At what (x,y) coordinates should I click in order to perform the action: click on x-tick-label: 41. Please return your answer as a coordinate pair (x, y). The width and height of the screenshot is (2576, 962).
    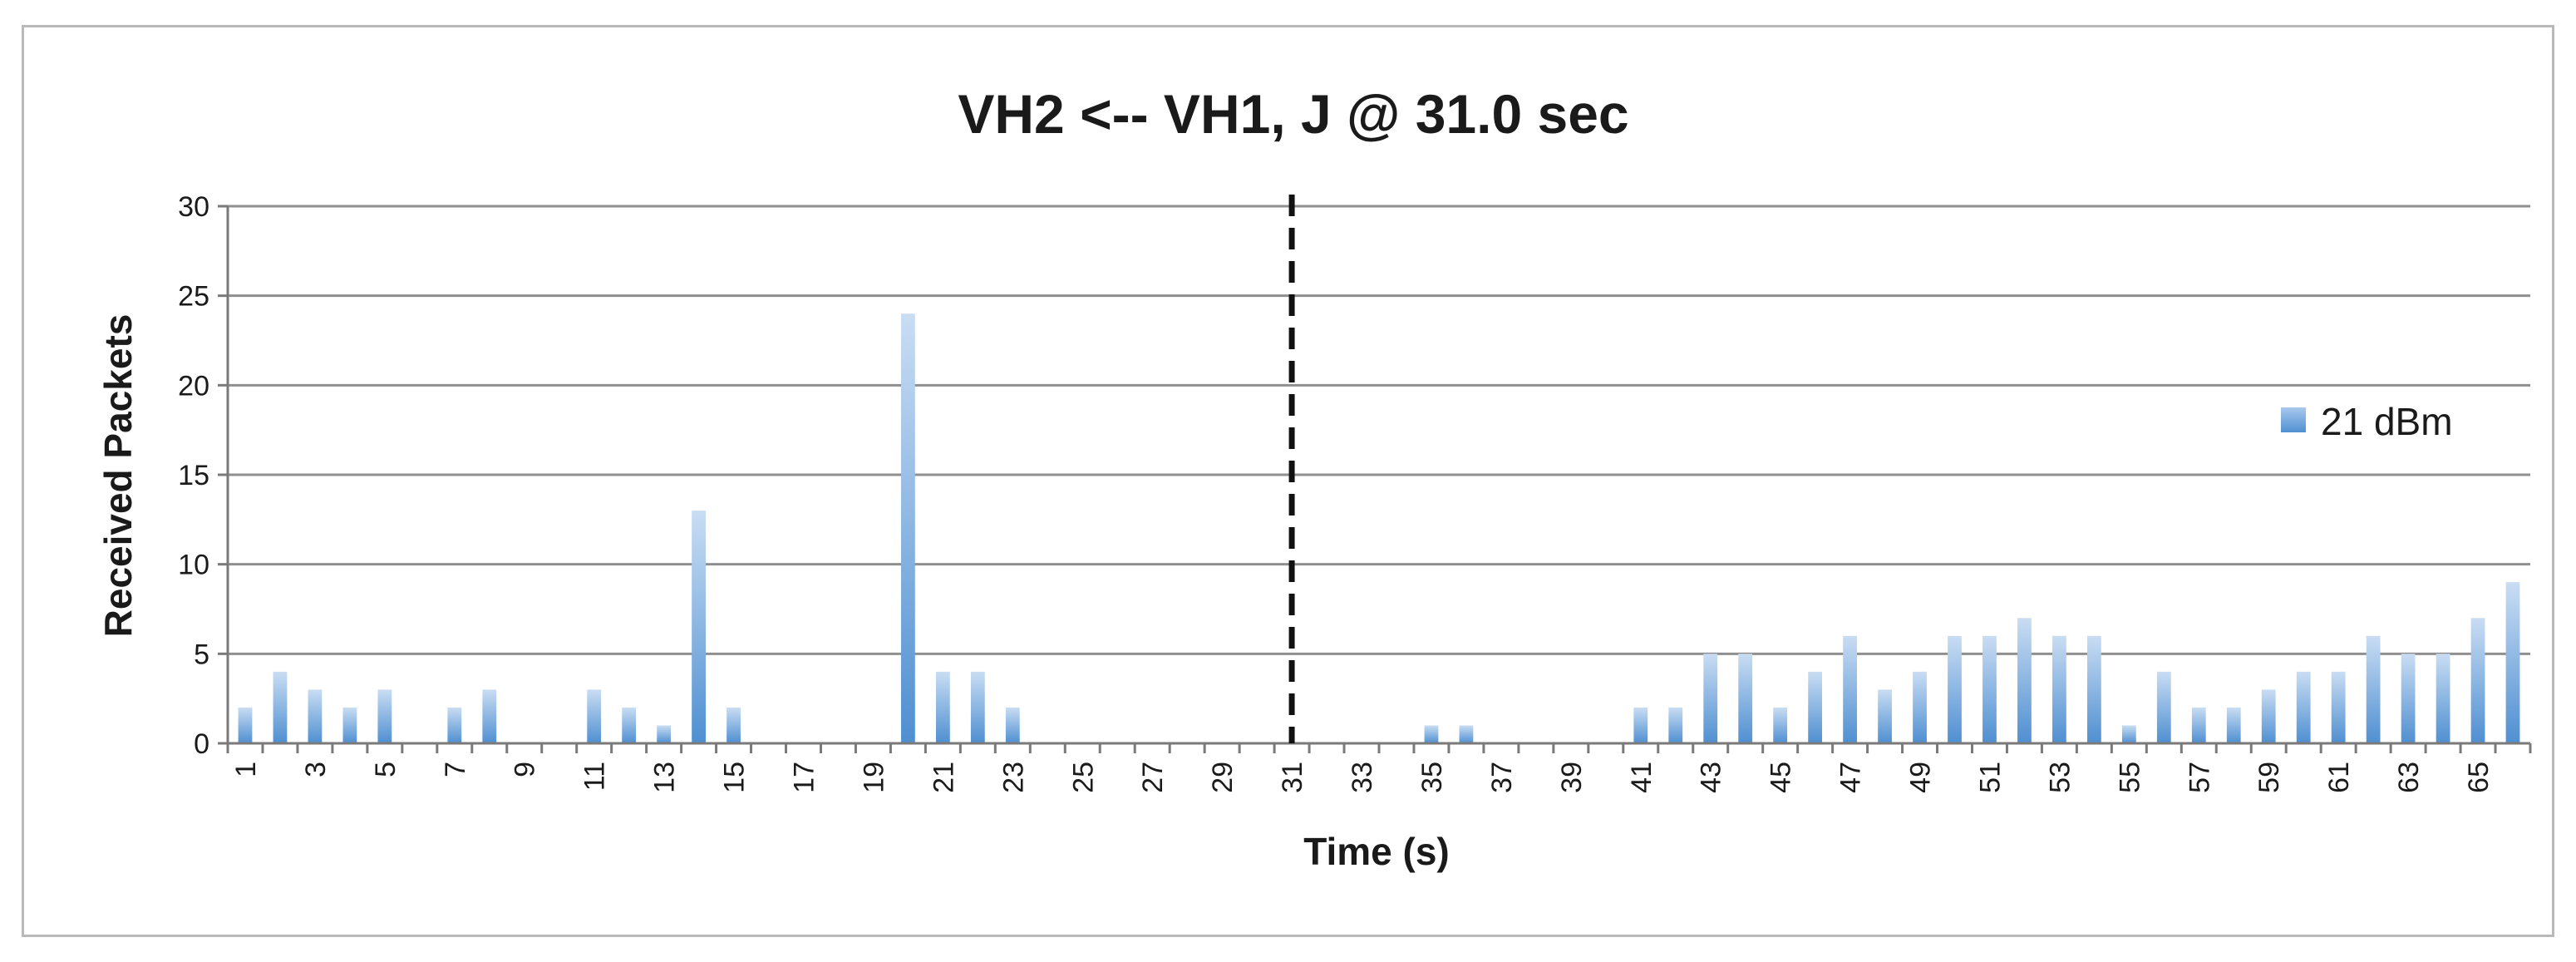
    Looking at the image, I should click on (1641, 777).